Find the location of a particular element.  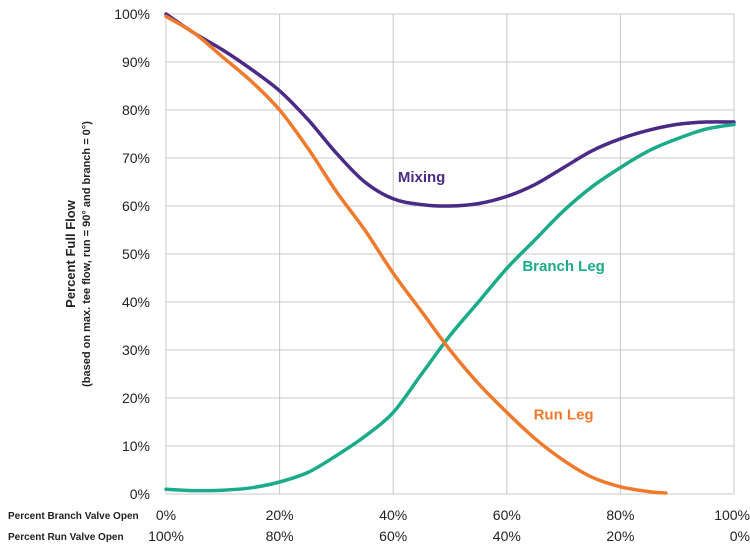

y-tick-label: 70% is located at coordinates (136, 158).